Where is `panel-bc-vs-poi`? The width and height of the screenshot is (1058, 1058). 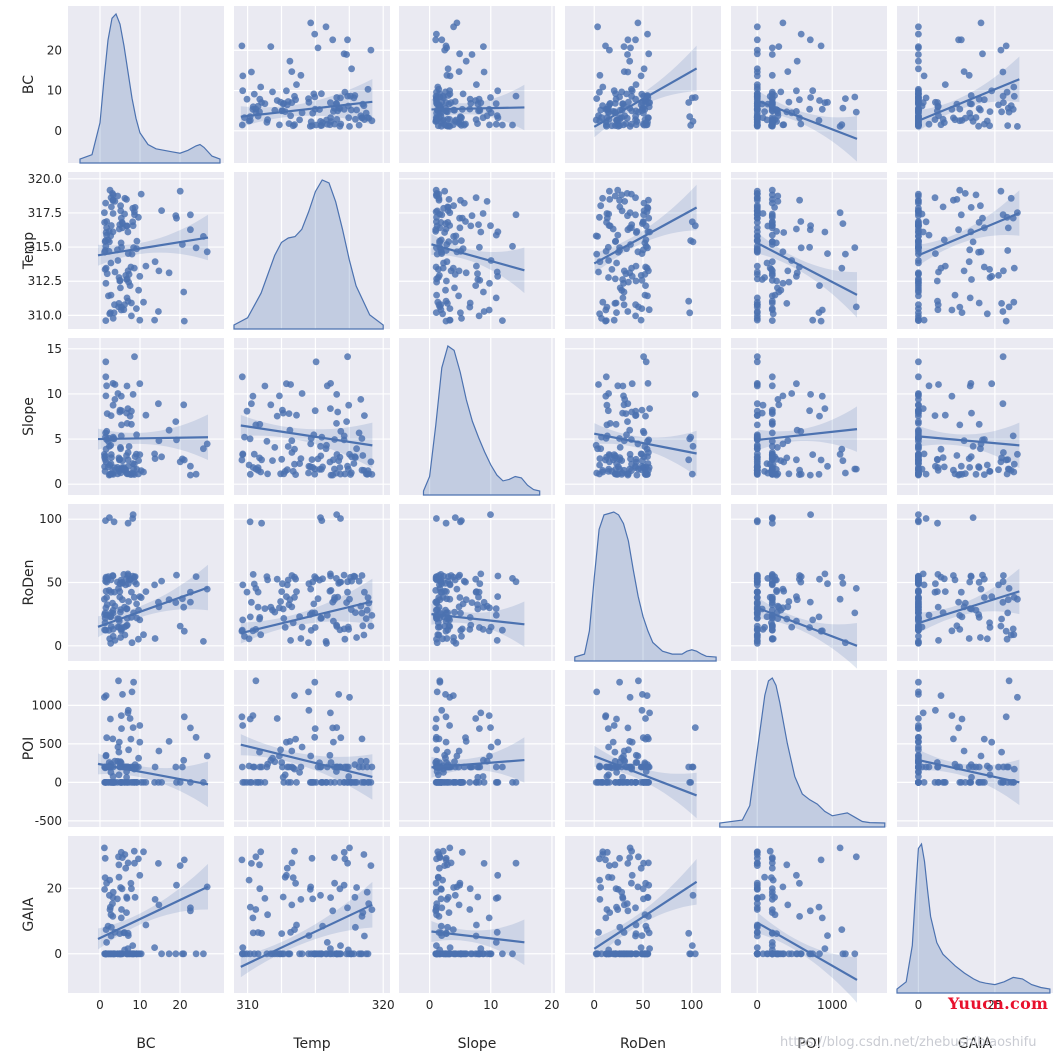
panel-bc-vs-poi is located at coordinates (809, 84).